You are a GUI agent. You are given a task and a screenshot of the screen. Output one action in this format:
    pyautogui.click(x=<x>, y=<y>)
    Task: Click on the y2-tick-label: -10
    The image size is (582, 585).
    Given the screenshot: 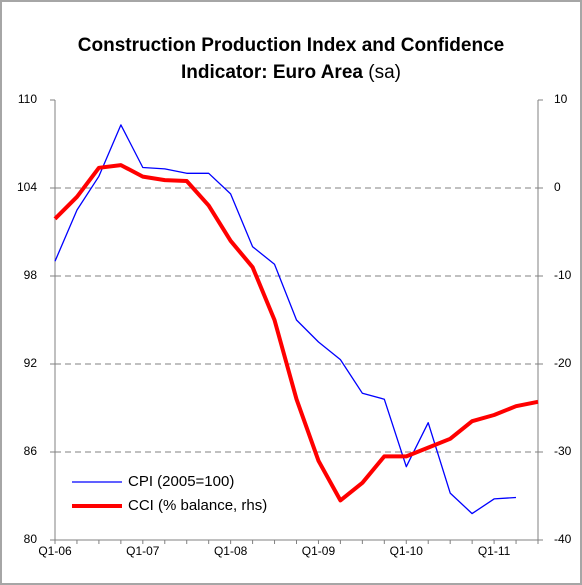 What is the action you would take?
    pyautogui.click(x=563, y=275)
    